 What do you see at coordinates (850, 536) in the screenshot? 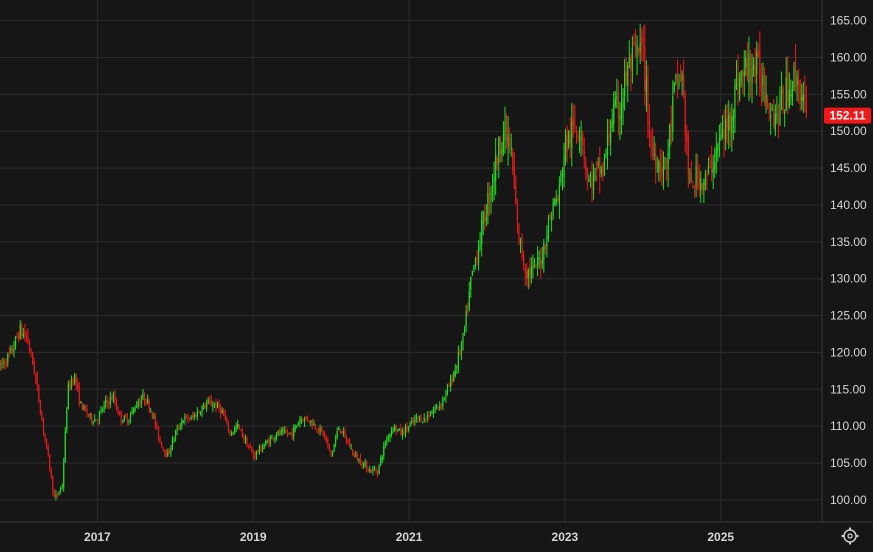
I see `settings-icon` at bounding box center [850, 536].